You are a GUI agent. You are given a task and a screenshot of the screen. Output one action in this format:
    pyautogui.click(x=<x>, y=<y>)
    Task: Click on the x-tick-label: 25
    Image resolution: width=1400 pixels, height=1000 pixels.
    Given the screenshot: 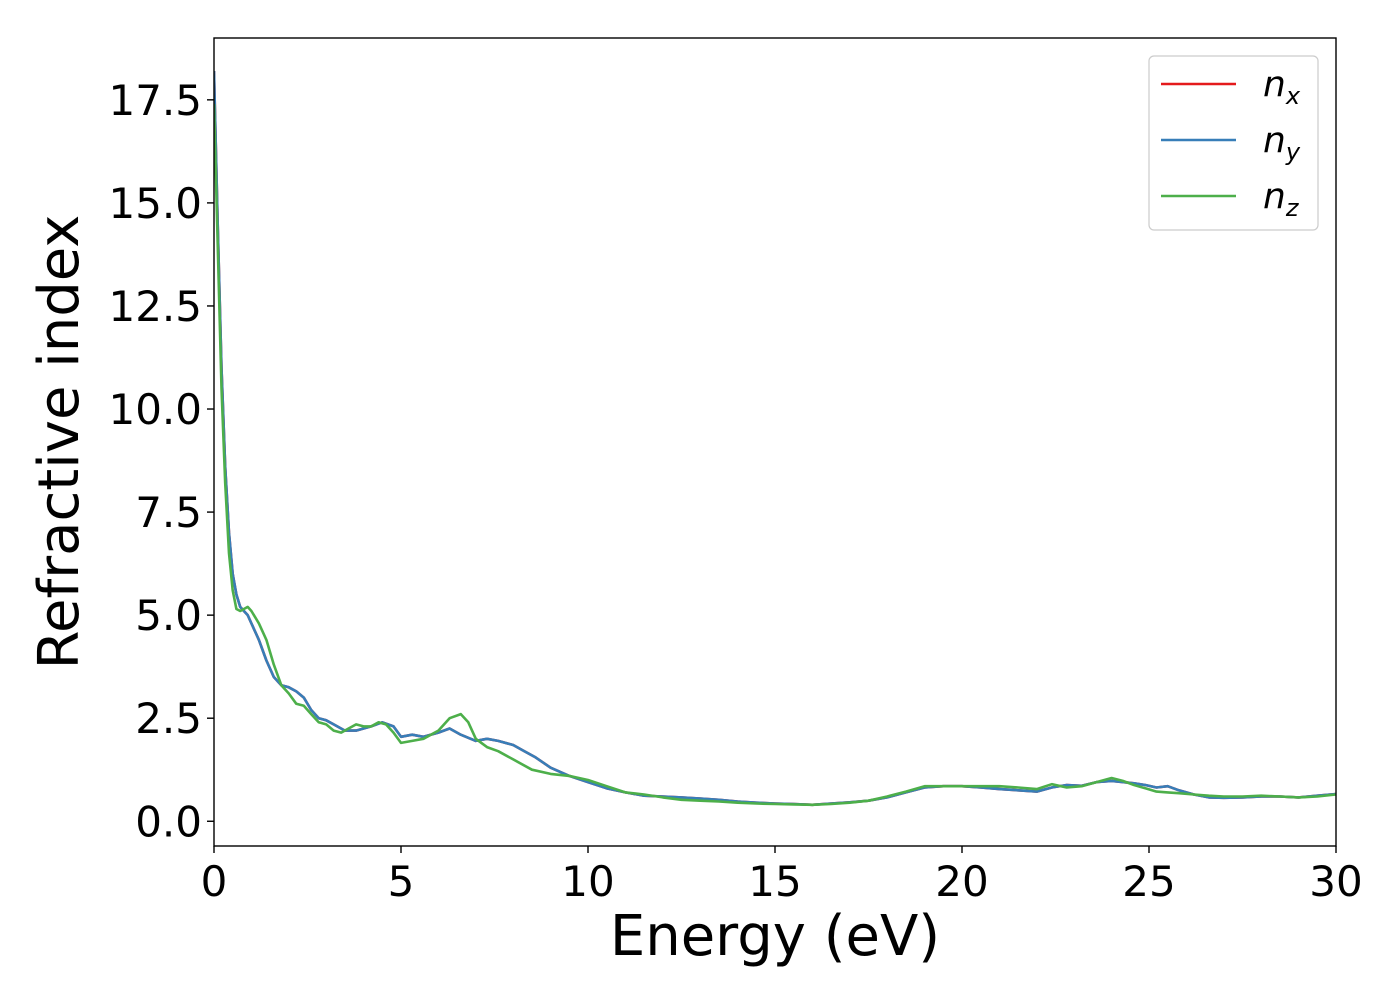 What is the action you would take?
    pyautogui.click(x=1148, y=881)
    